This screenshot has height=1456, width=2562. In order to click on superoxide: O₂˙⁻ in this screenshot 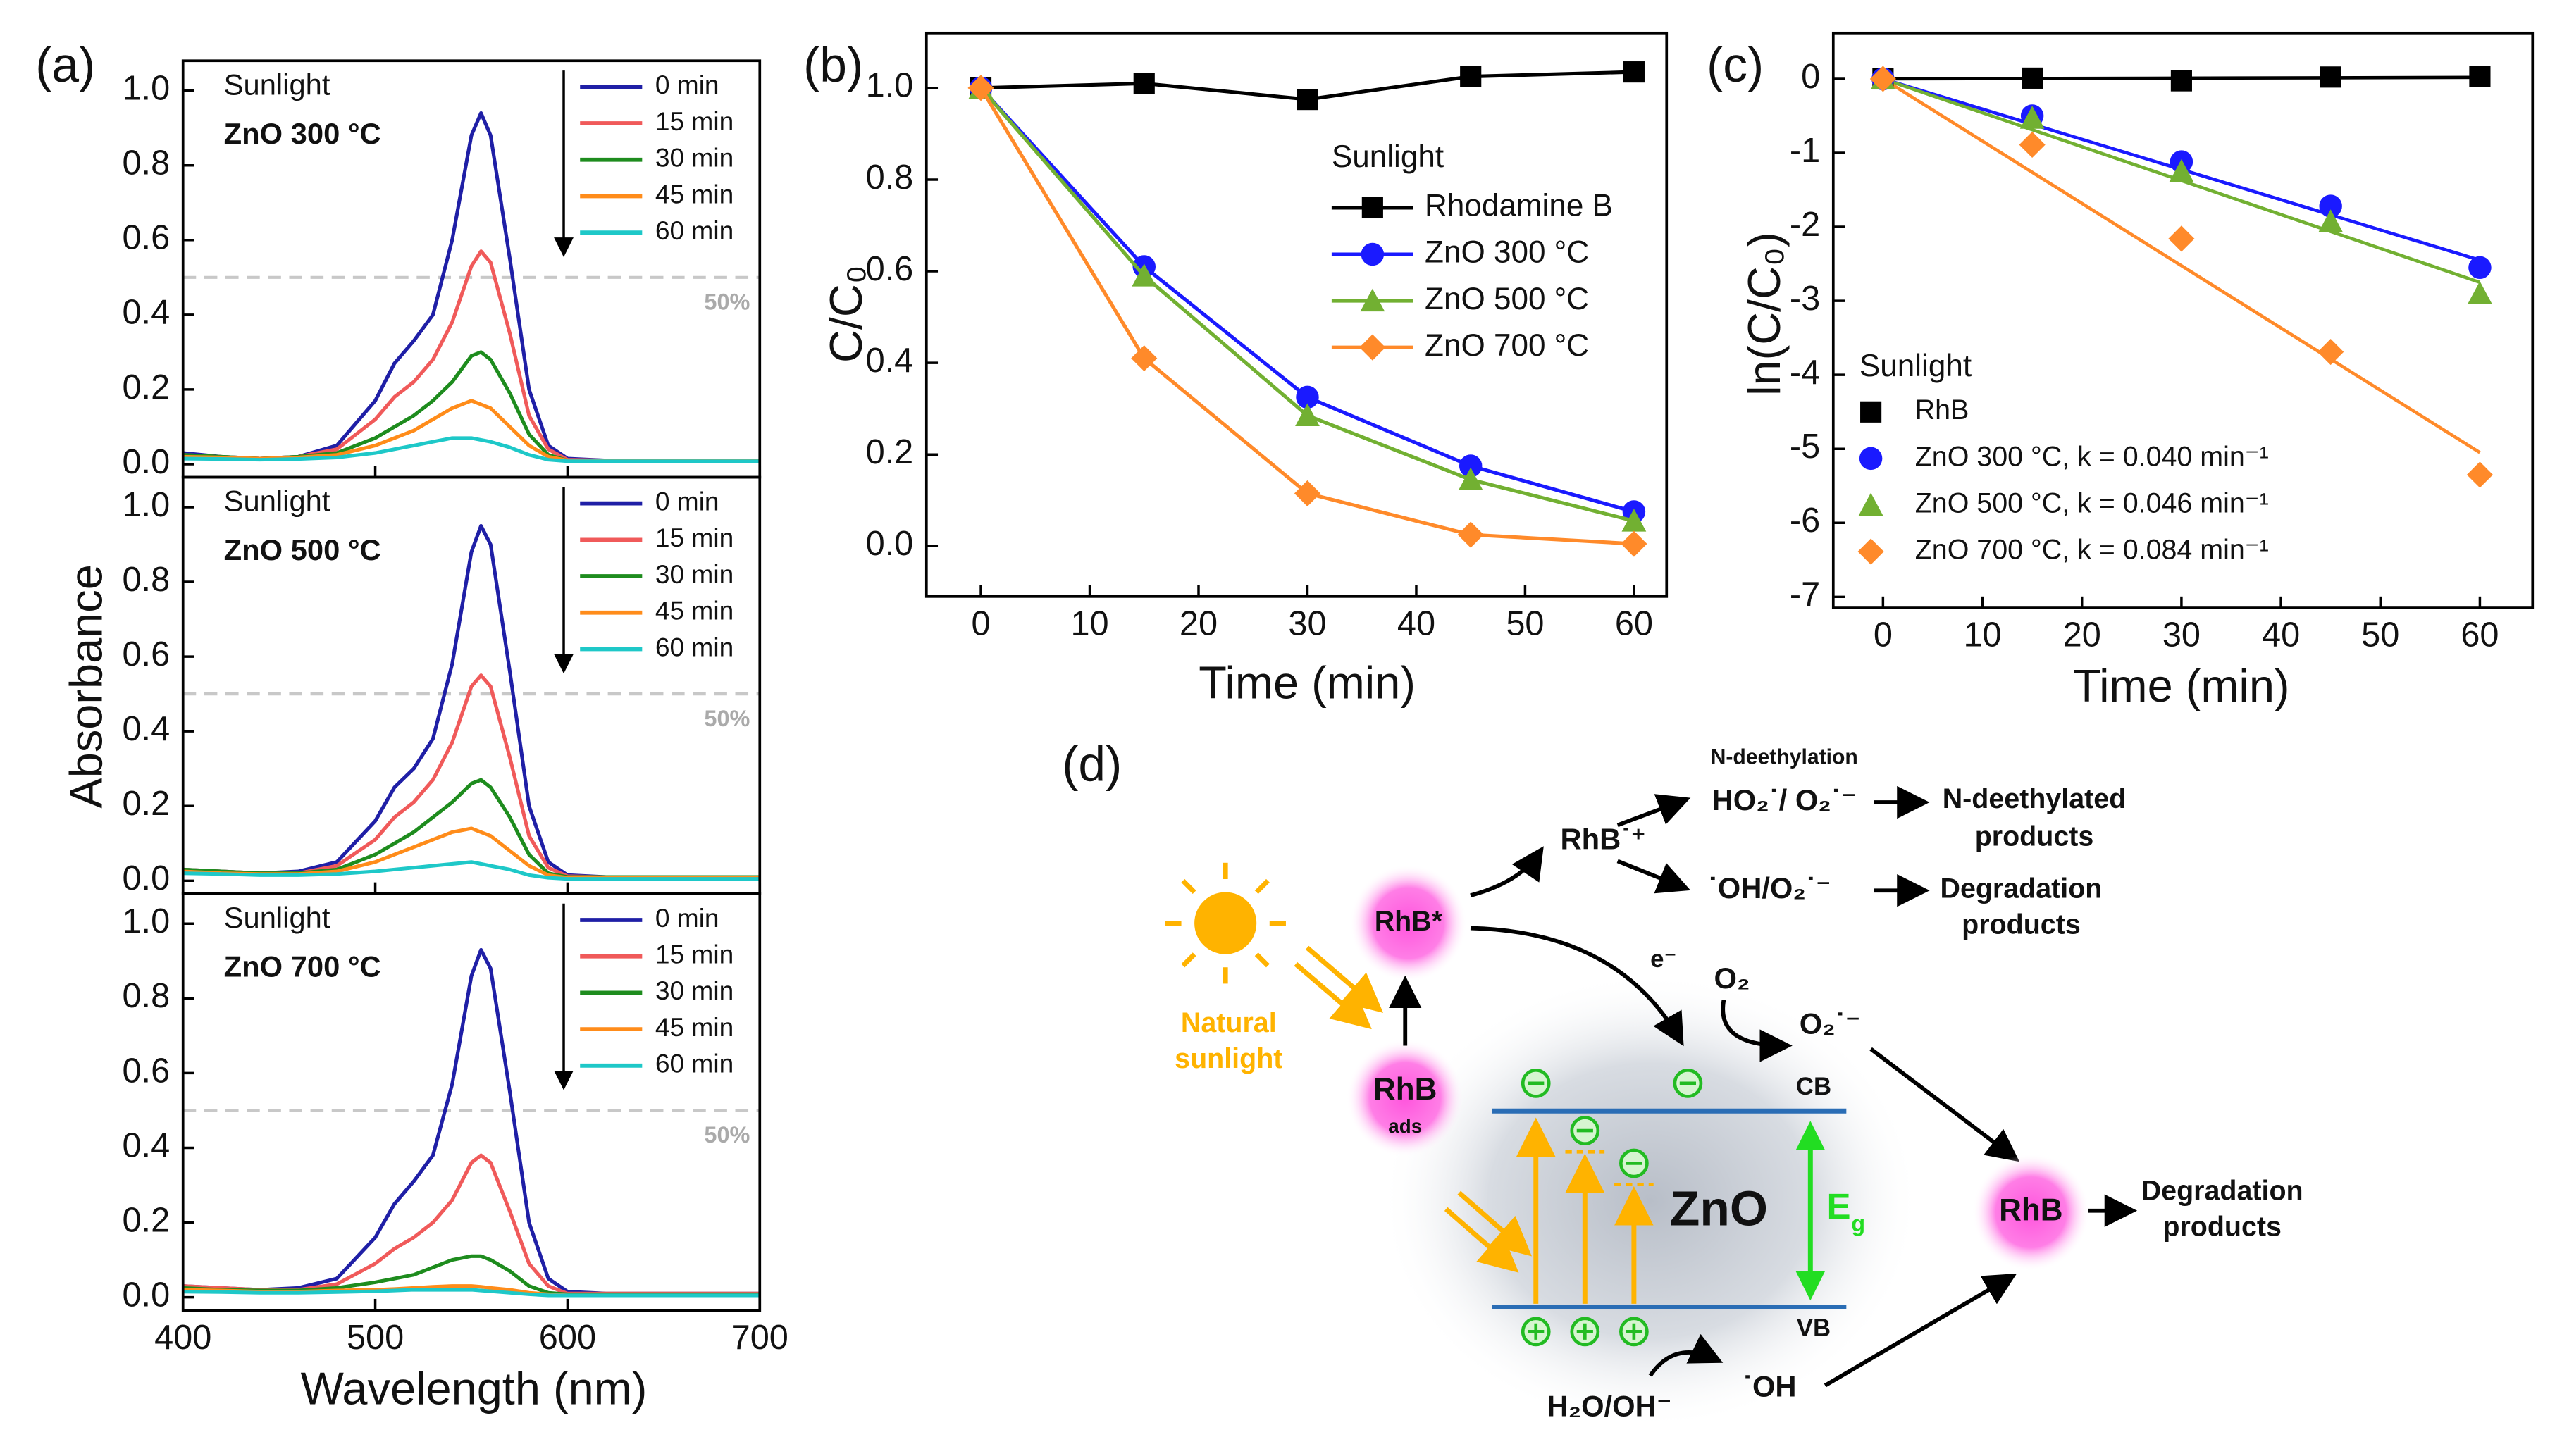, I will do `click(1830, 1023)`.